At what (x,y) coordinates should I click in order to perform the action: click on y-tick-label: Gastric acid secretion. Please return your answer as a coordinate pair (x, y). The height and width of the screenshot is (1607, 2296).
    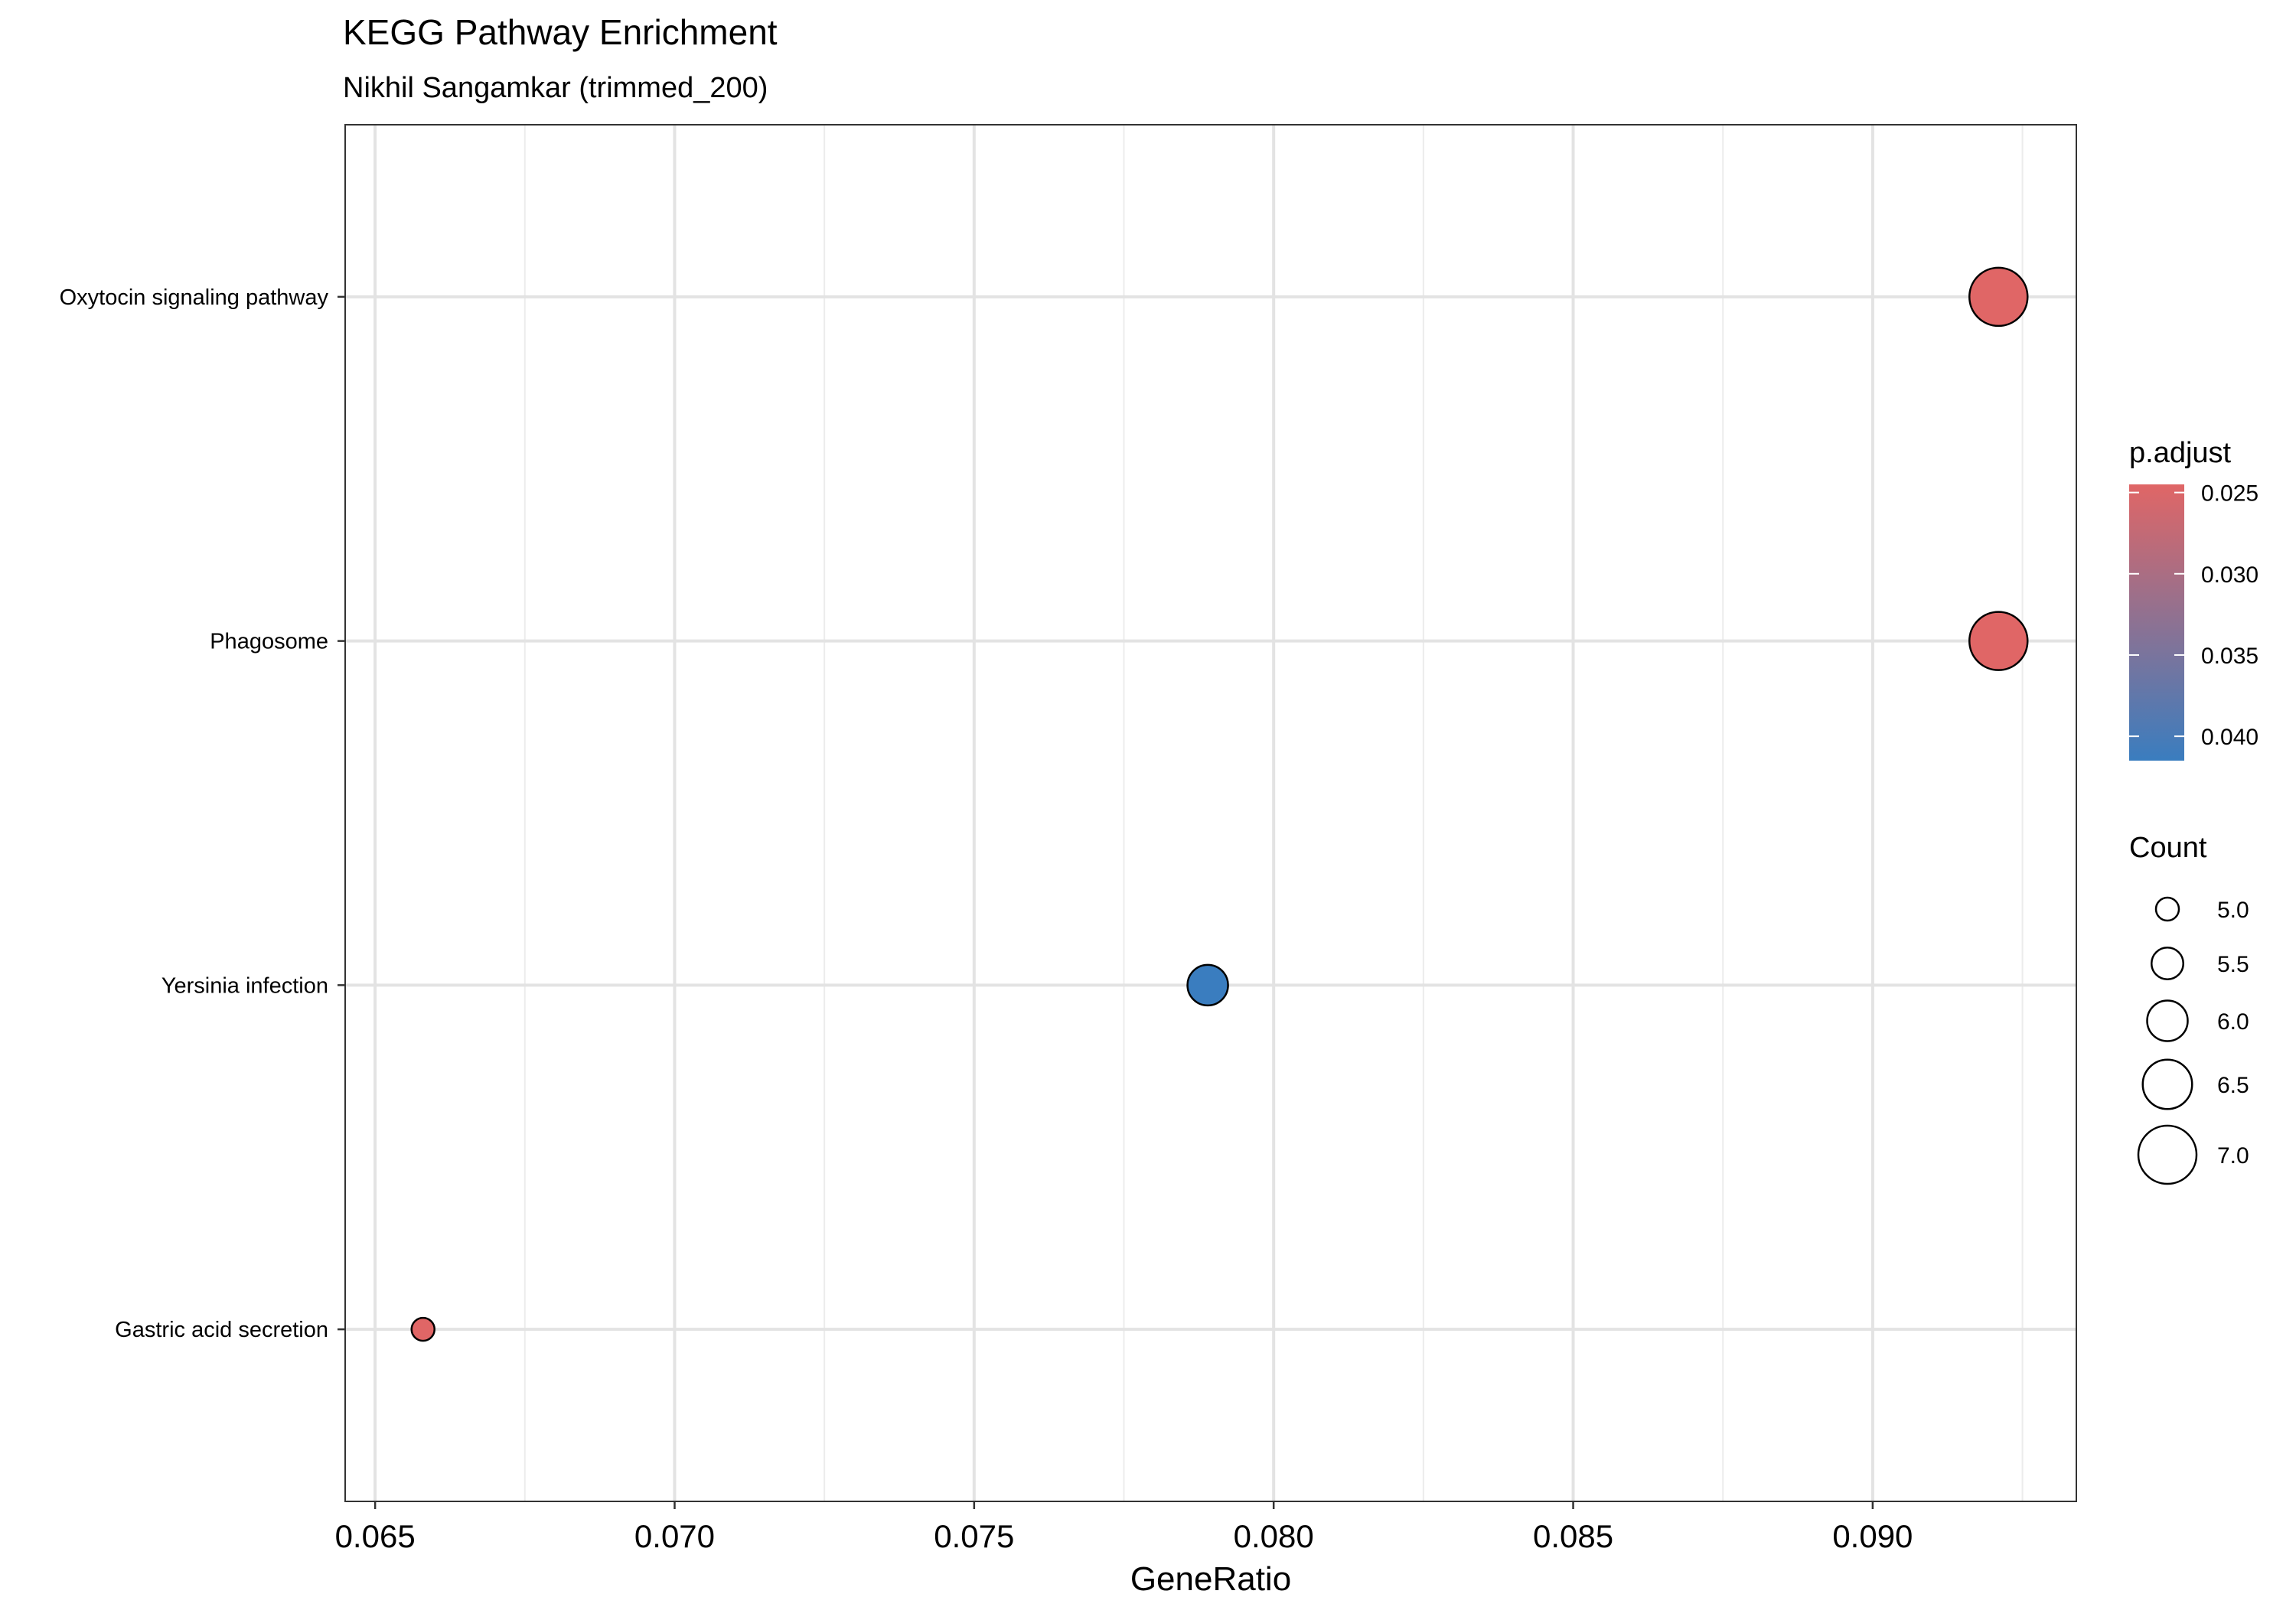
    Looking at the image, I should click on (221, 1330).